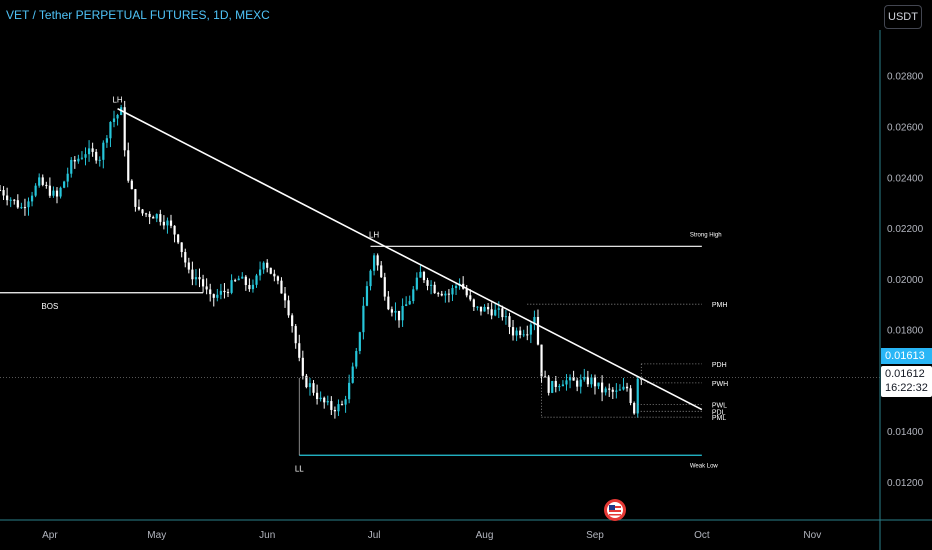  What do you see at coordinates (595, 535) in the screenshot?
I see `time-tick-label: Sep` at bounding box center [595, 535].